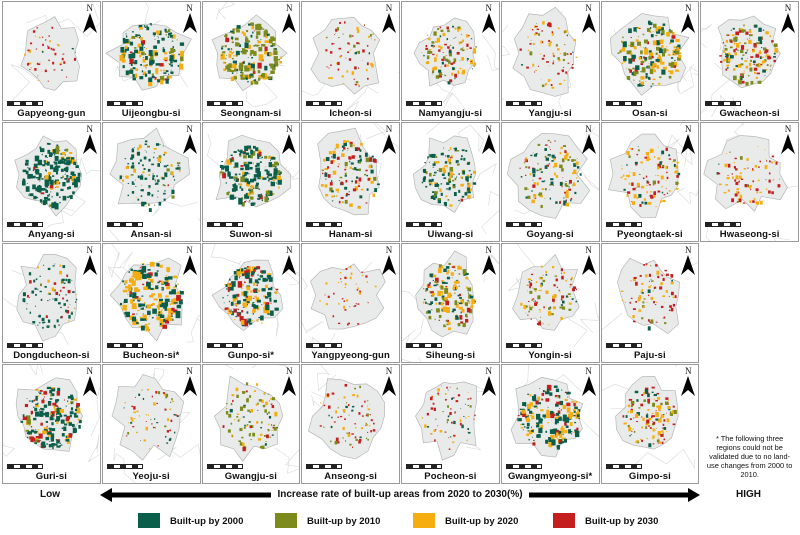 Image resolution: width=800 pixels, height=535 pixels. What do you see at coordinates (482, 521) in the screenshot?
I see `legend-label: Built-up by 2020` at bounding box center [482, 521].